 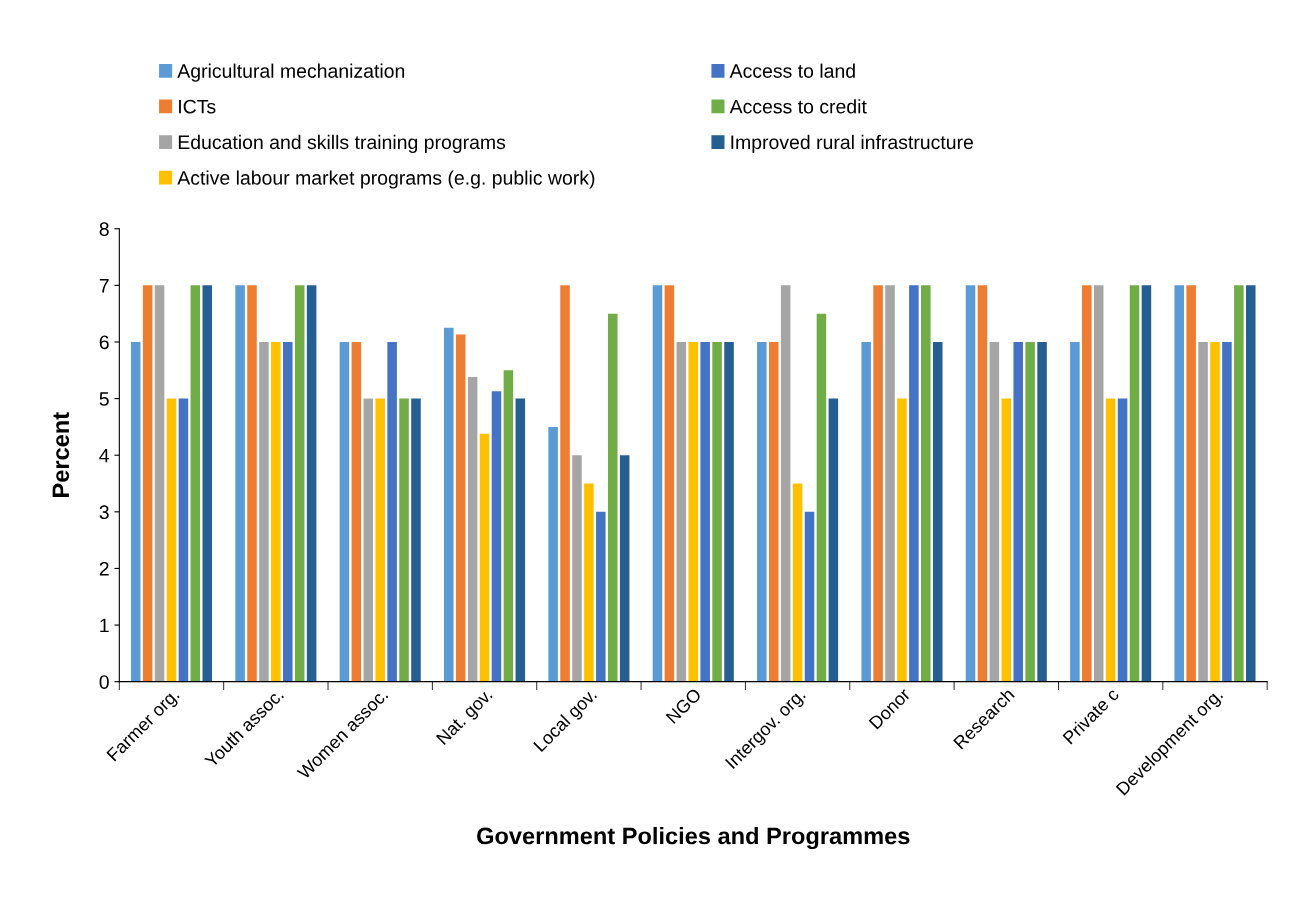 What do you see at coordinates (693, 838) in the screenshot?
I see `x-axis-title: Government Policies and Programmes` at bounding box center [693, 838].